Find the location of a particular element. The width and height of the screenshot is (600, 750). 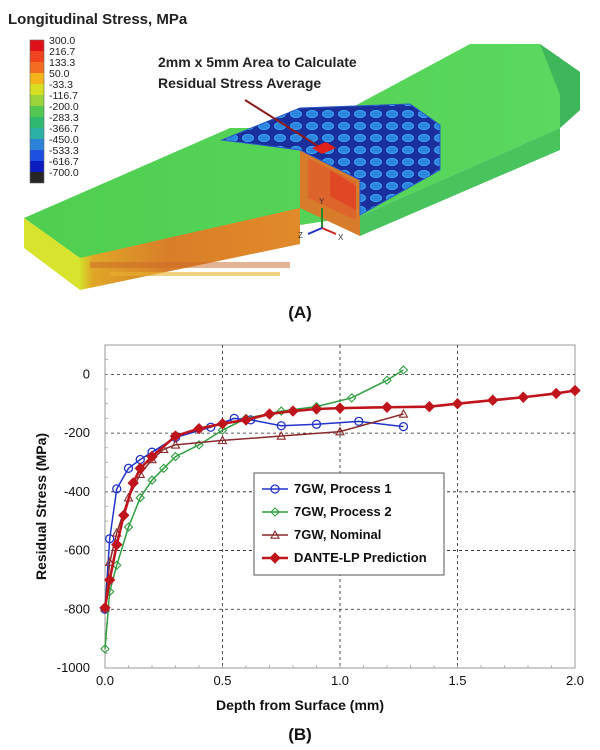

legend-value: -116.7 is located at coordinates (63, 96).